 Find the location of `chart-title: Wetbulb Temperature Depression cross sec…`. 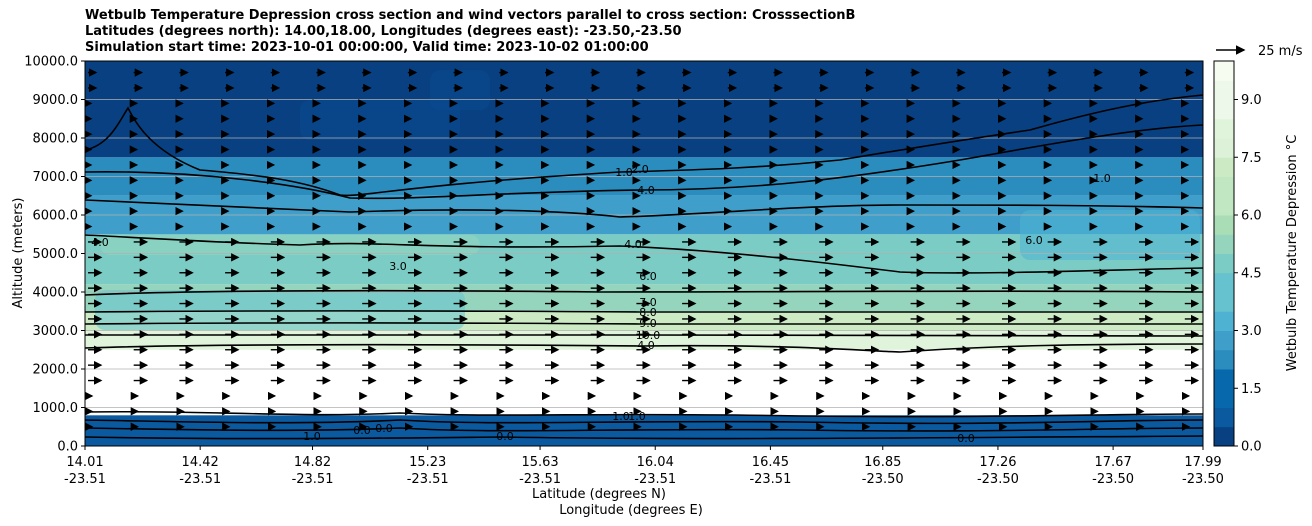

chart-title: Wetbulb Temperature Depression cross sec… is located at coordinates (470, 32).